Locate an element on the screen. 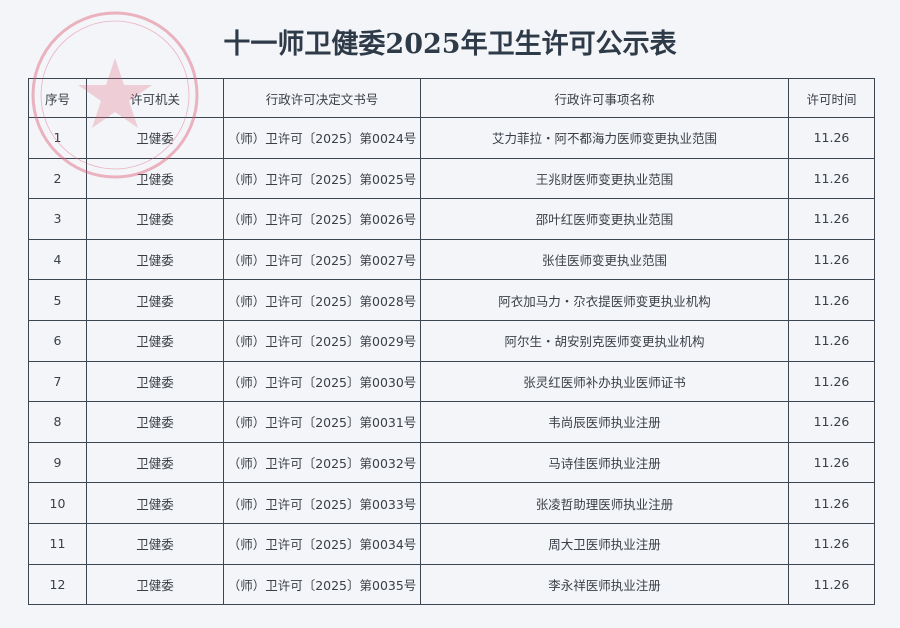  cell-item-name: 王兆财医师变更执业范围 is located at coordinates (604, 178).